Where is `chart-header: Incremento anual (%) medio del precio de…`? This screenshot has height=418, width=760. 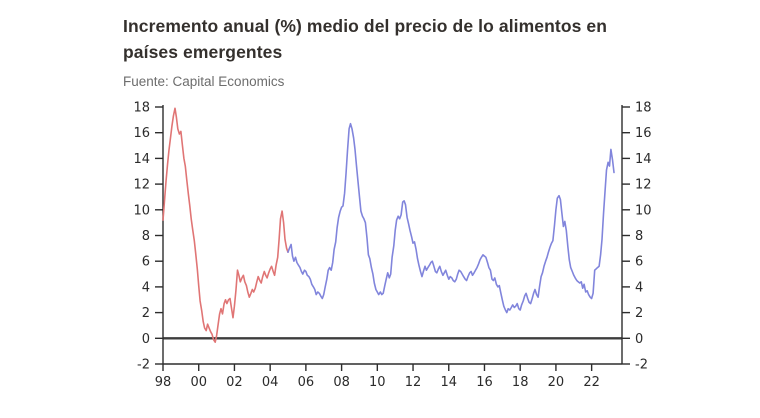 chart-header: Incremento anual (%) medio del precio de… is located at coordinates (423, 51).